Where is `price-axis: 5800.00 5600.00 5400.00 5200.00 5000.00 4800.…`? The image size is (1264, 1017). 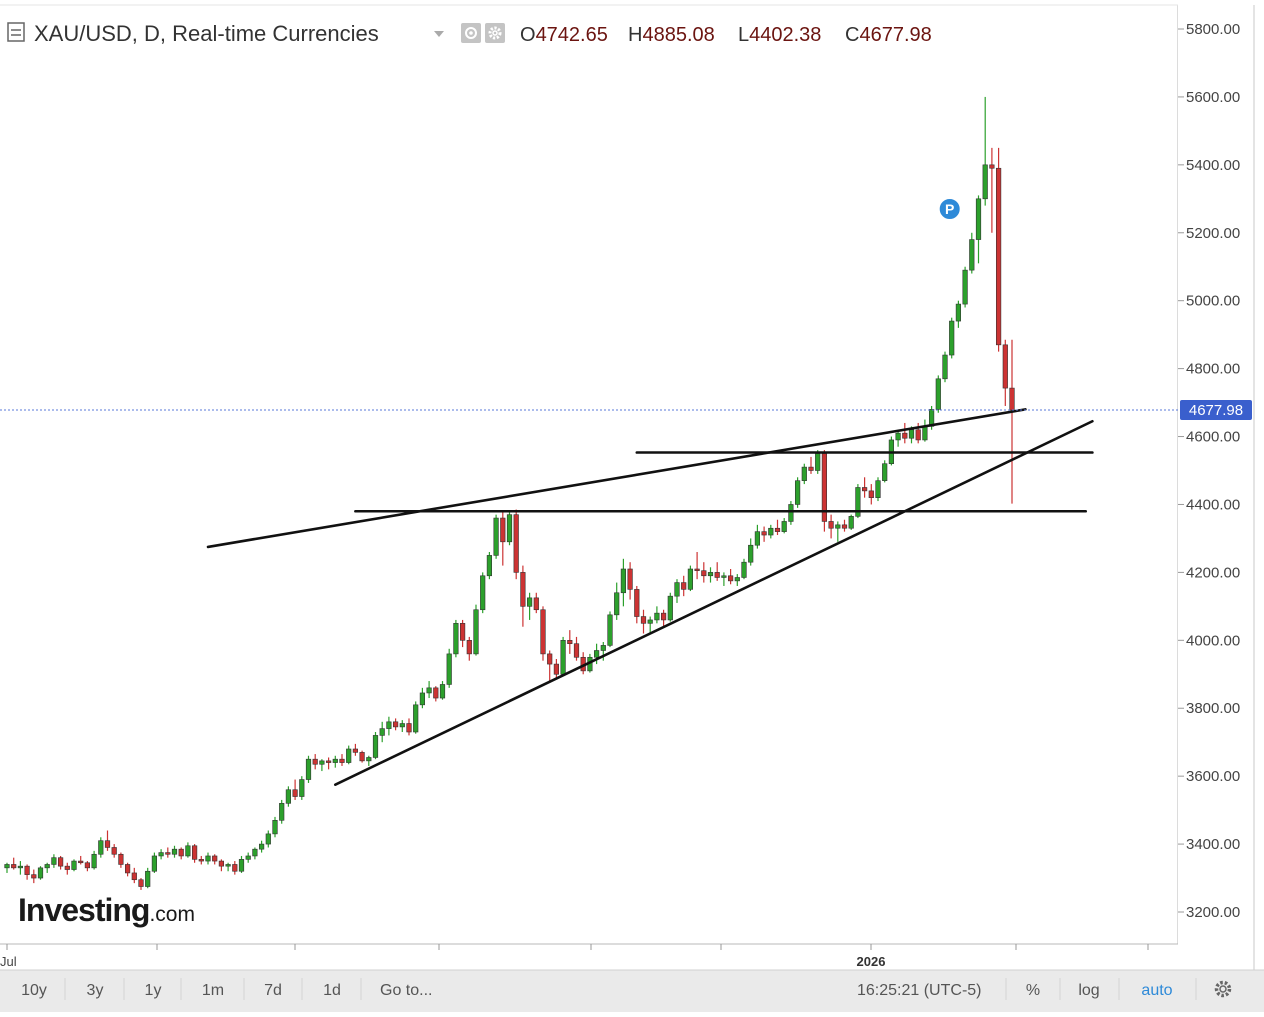
price-axis: 5800.00 5600.00 5400.00 5200.00 5000.00 4800.… is located at coordinates (1216, 487).